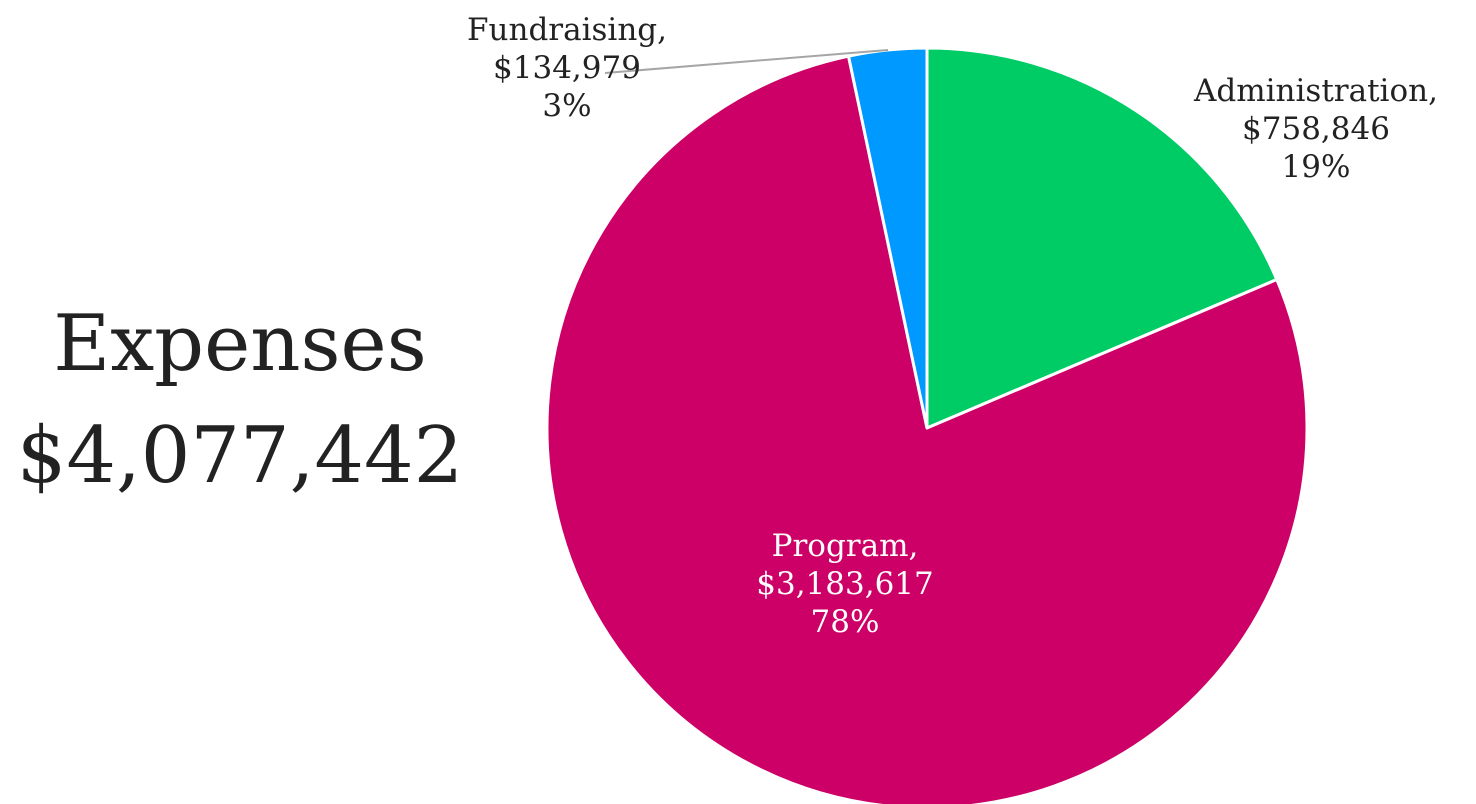 The image size is (1476, 804). I want to click on slice-label-percent-fundraising: 3%, so click(566, 106).